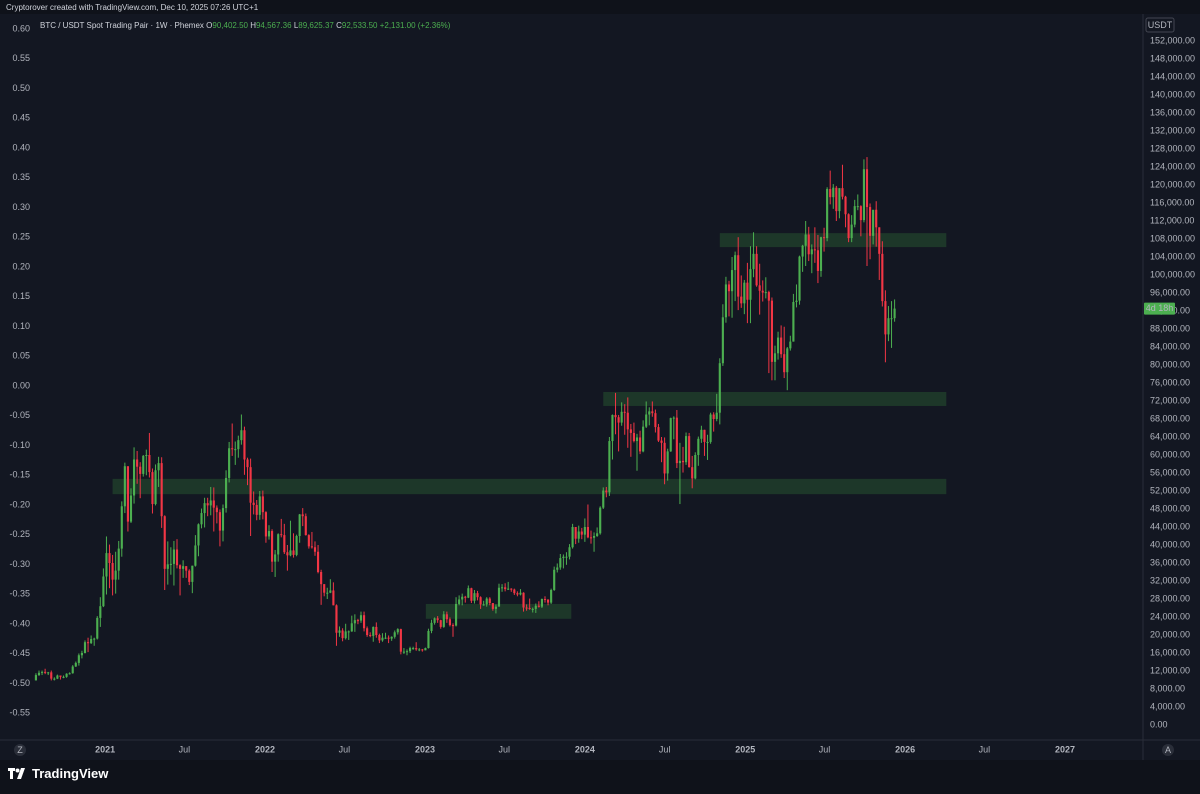  I want to click on x-tick-label: Jul, so click(985, 749).